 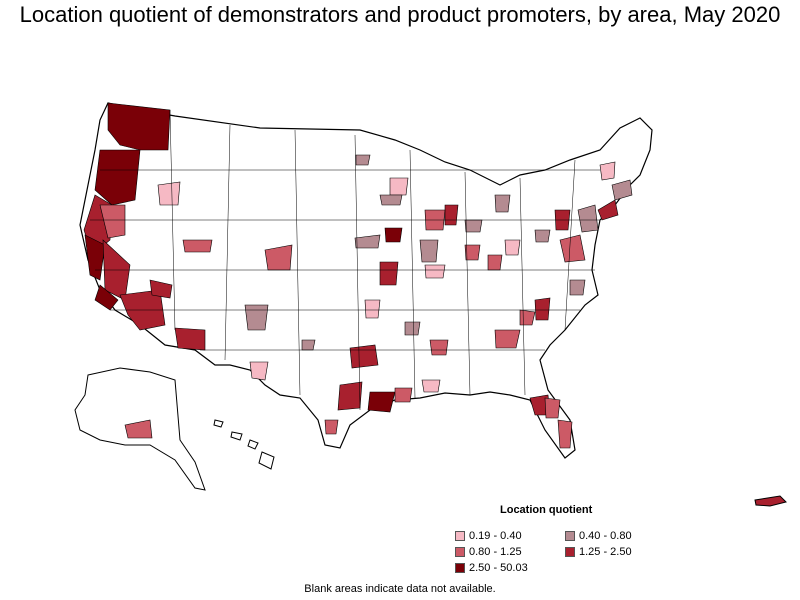 What do you see at coordinates (400, 589) in the screenshot?
I see `footnote: Blank areas indicate data not available.` at bounding box center [400, 589].